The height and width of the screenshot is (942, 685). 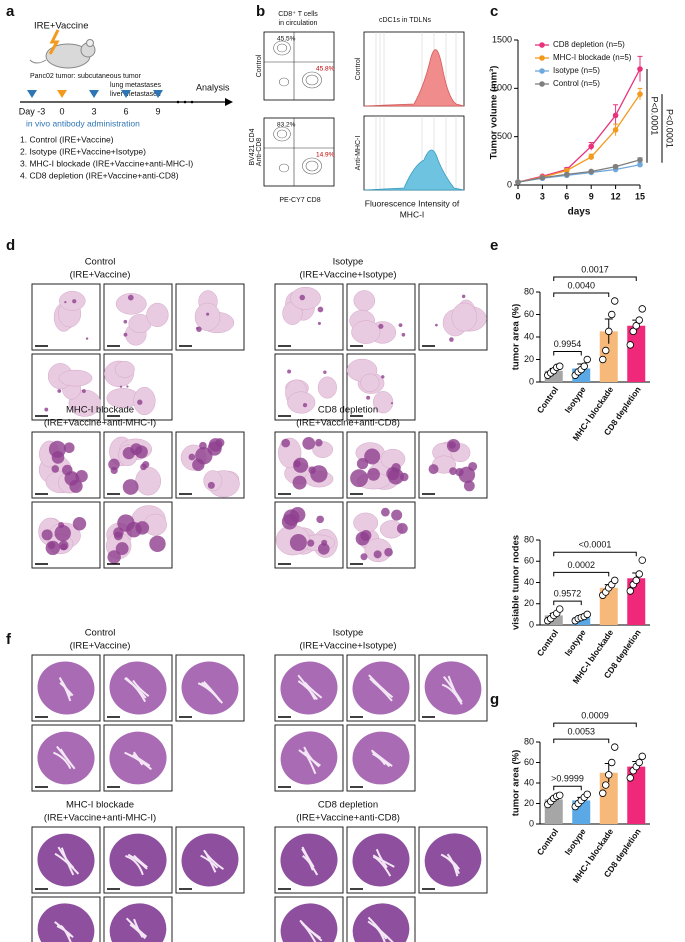 What do you see at coordinates (414, 78) in the screenshot?
I see `histogram` at bounding box center [414, 78].